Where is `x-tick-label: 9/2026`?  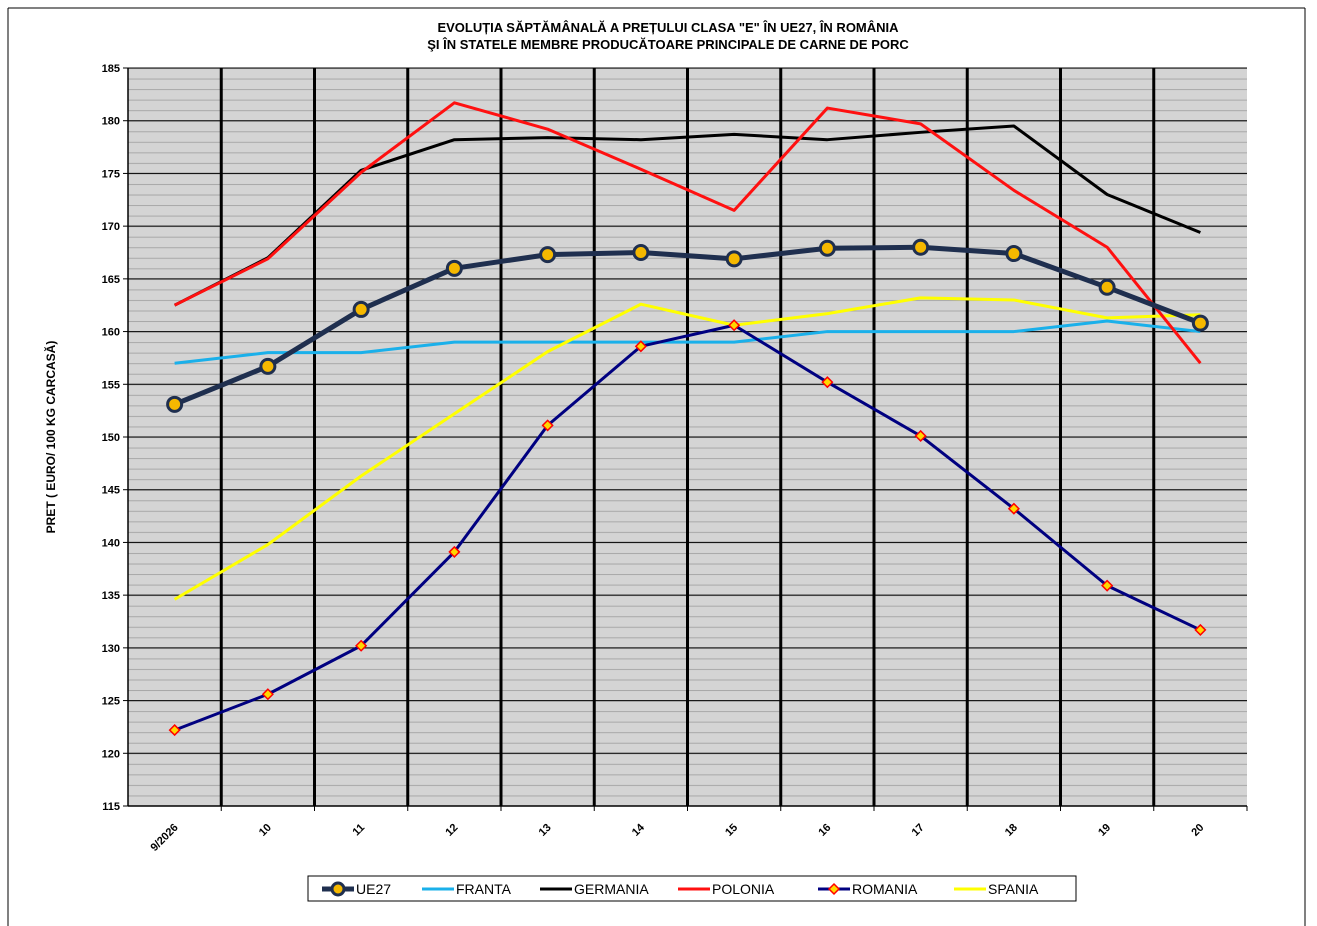 x-tick-label: 9/2026 is located at coordinates (164, 838).